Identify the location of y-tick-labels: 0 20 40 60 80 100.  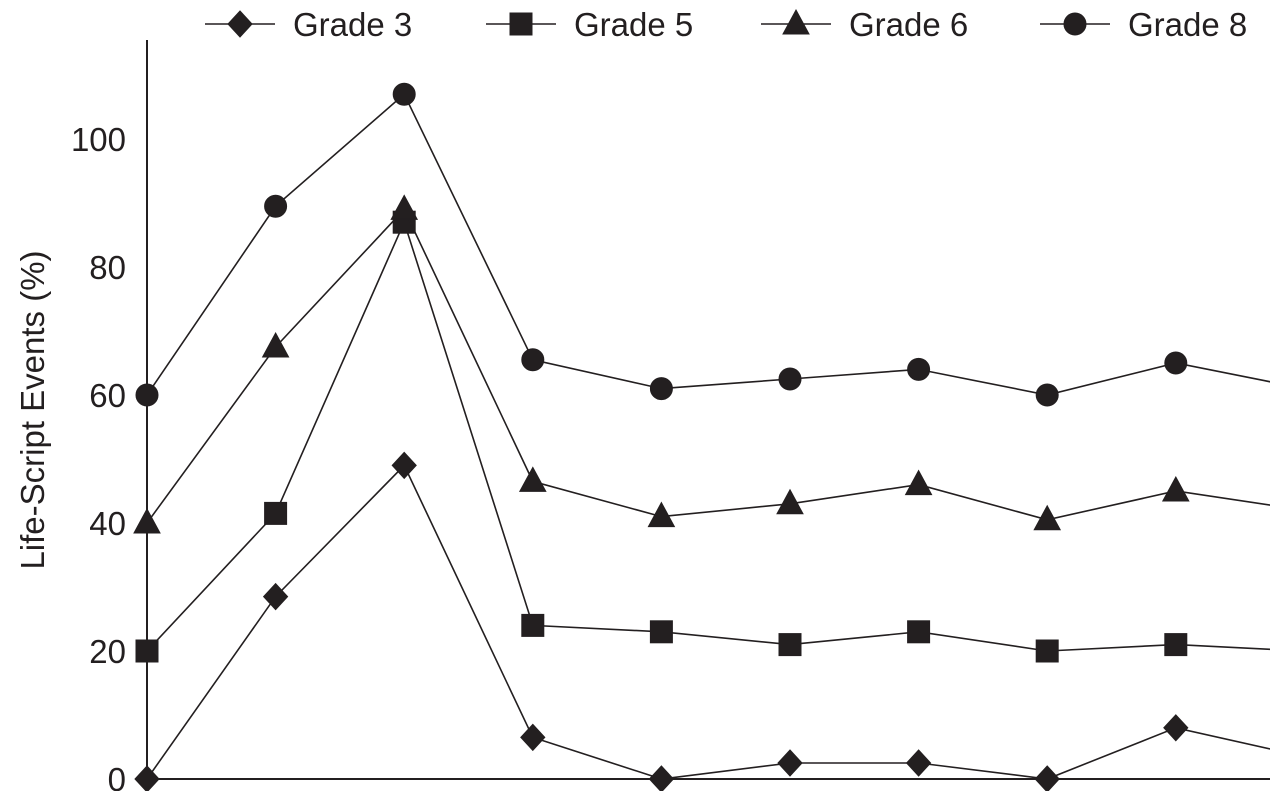
(98, 456).